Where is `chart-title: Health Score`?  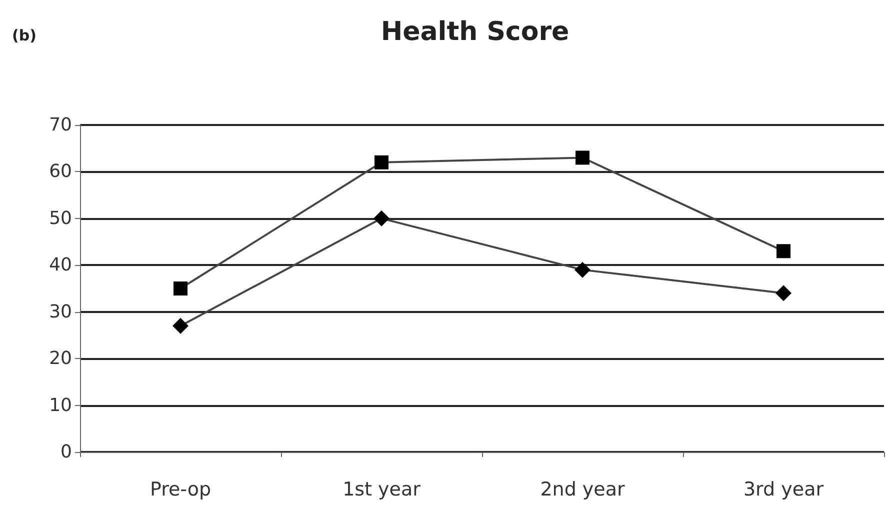
chart-title: Health Score is located at coordinates (475, 32).